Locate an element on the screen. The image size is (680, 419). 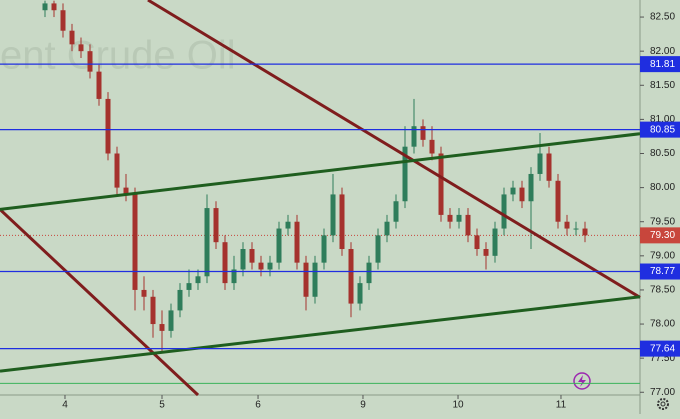
watermark: ent Crude Oil is located at coordinates (118, 56).